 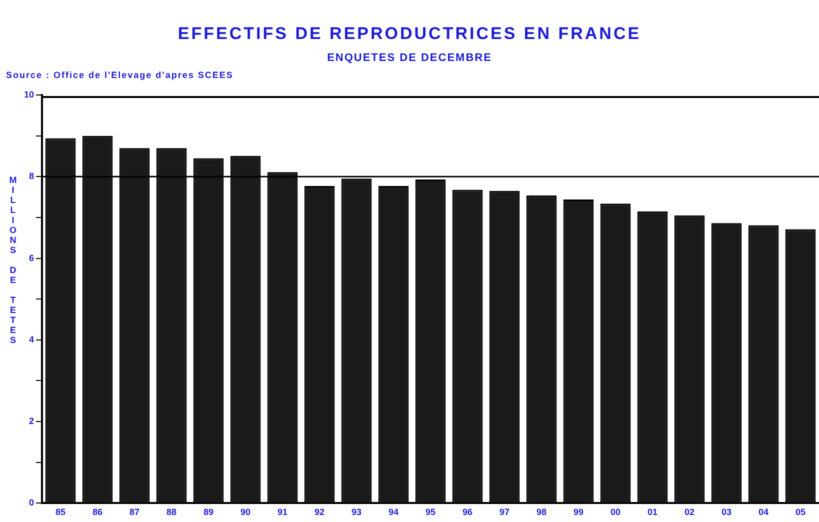 What do you see at coordinates (800, 512) in the screenshot?
I see `x-tick-label: 05` at bounding box center [800, 512].